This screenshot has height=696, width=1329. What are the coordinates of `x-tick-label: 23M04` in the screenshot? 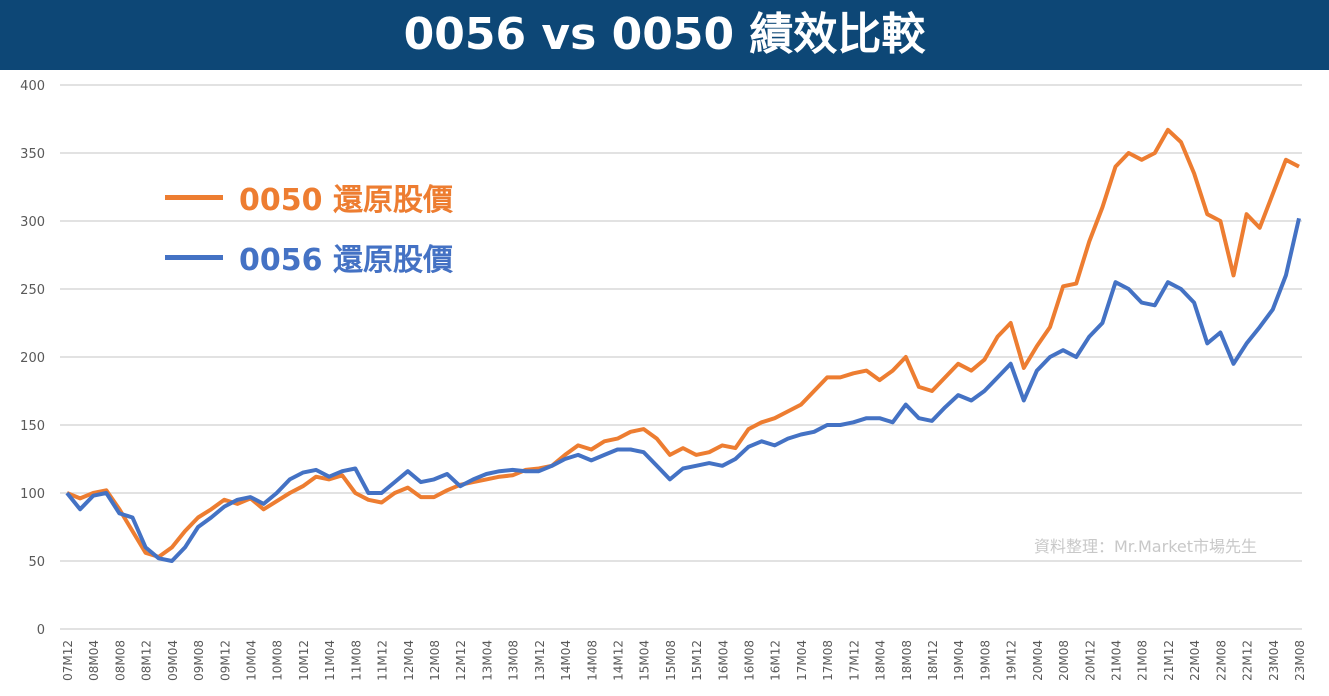 It's located at (1274, 660).